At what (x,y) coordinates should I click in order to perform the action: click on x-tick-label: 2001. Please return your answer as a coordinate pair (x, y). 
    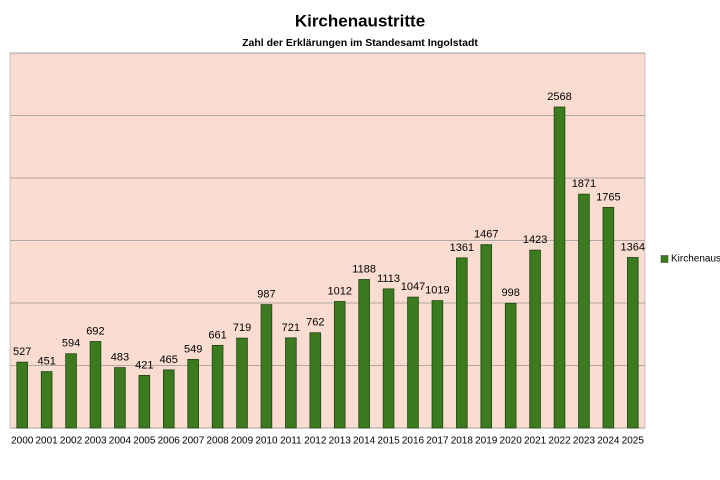
    Looking at the image, I should click on (47, 441).